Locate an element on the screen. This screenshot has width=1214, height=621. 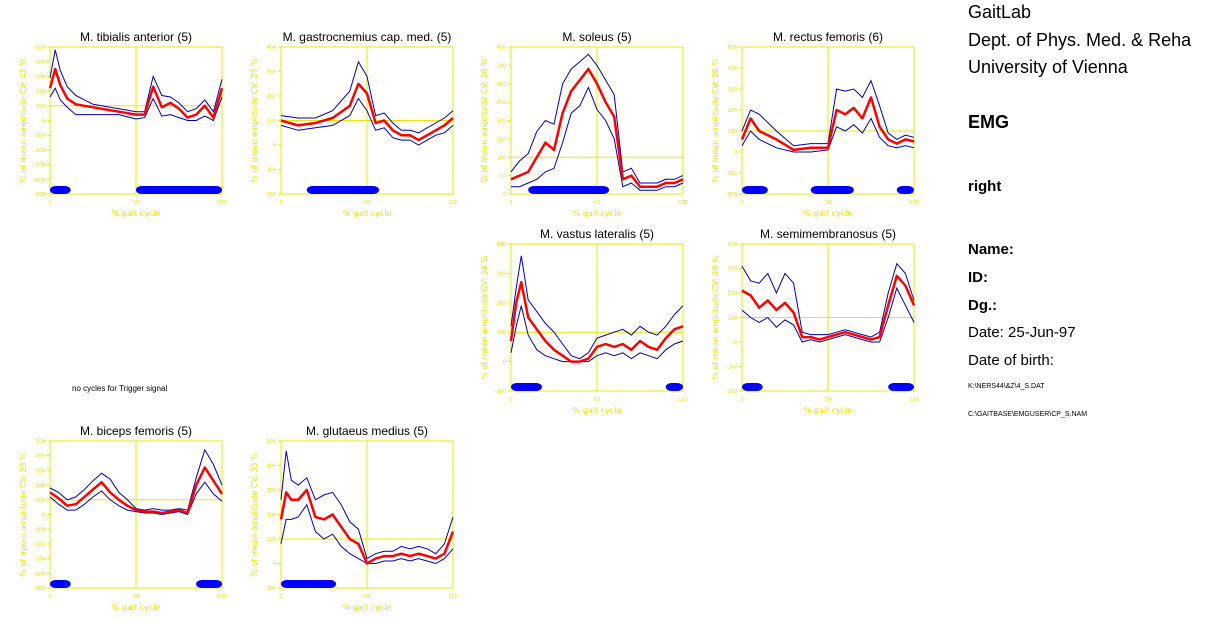
lab-name: GaitLab is located at coordinates (1000, 12).